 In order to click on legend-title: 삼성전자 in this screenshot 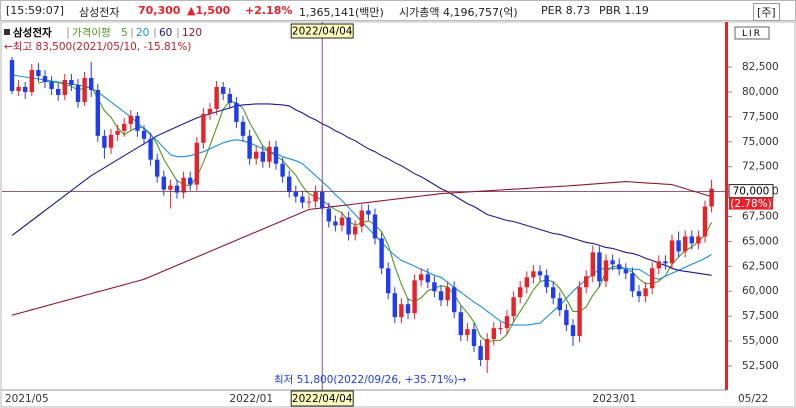, I will do `click(32, 32)`.